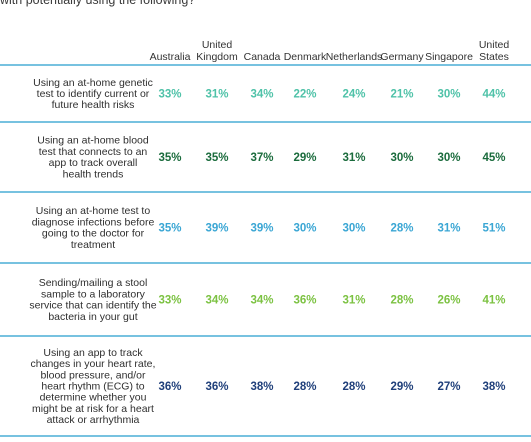  Describe the element at coordinates (170, 57) in the screenshot. I see `column-header: Australia` at that location.